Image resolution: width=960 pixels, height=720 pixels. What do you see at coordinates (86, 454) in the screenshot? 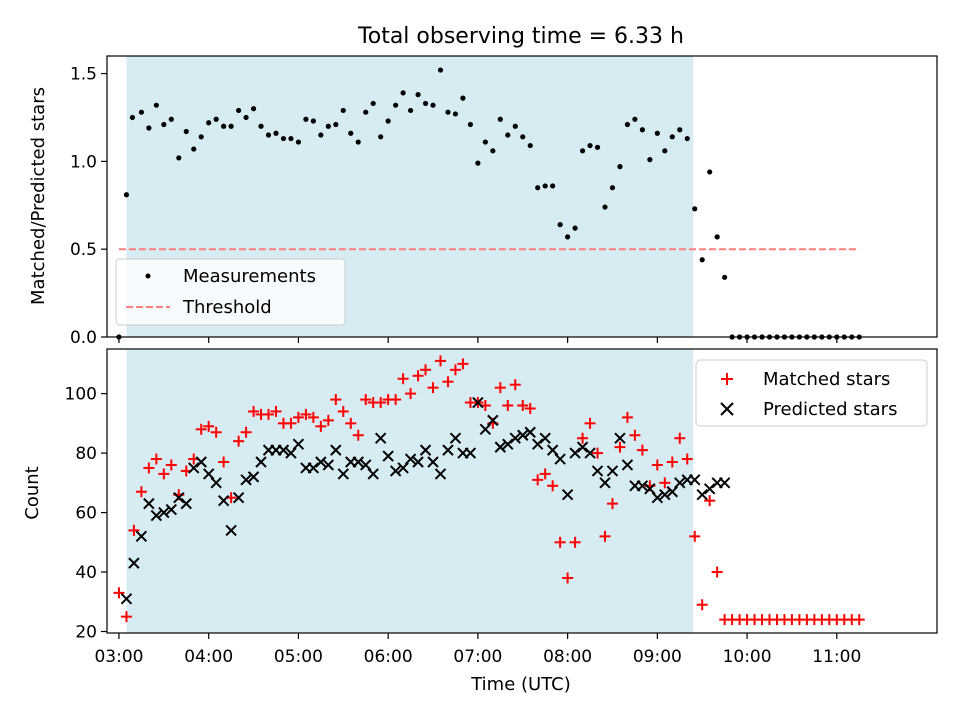
I see `count-y-tick-label: 80` at bounding box center [86, 454].